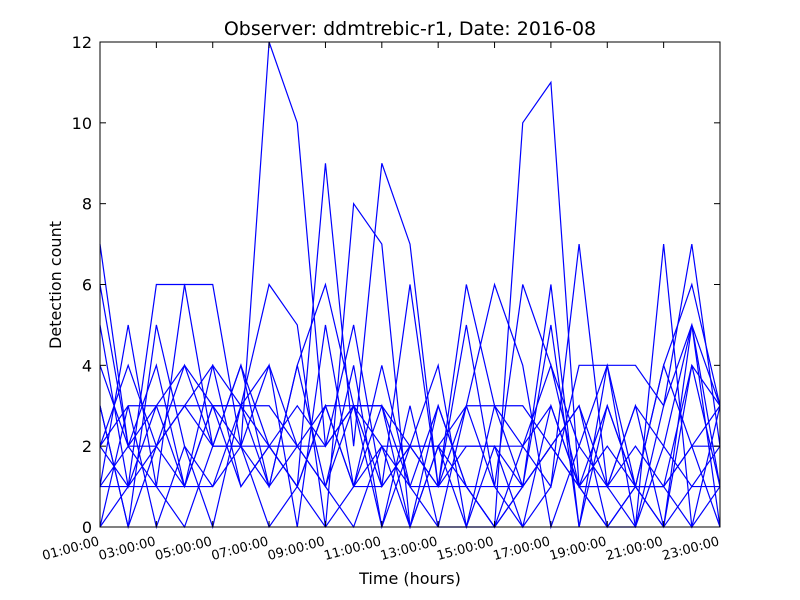 This screenshot has height=600, width=800. I want to click on y-axis-label: Detection count, so click(55, 285).